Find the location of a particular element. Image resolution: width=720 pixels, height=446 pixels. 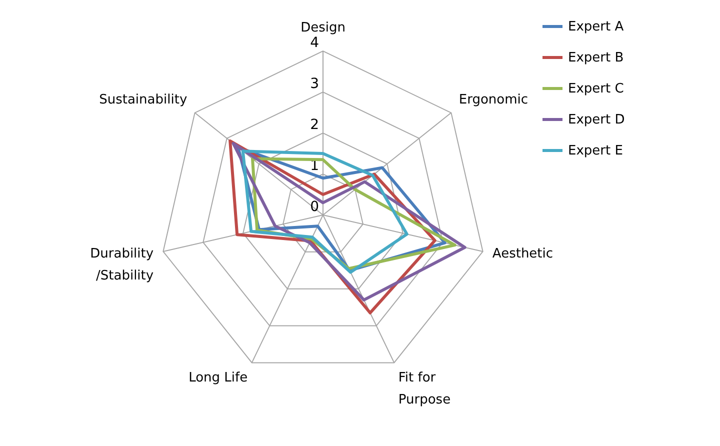

legend-label: Expert C is located at coordinates (596, 89).